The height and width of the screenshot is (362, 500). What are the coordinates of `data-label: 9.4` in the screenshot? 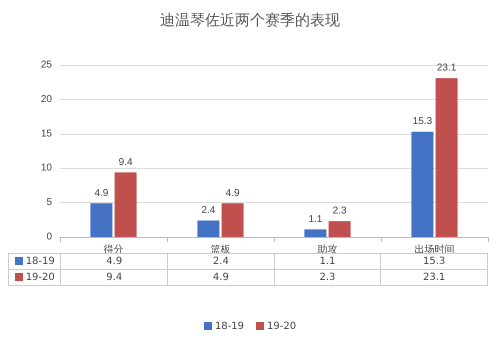 It's located at (125, 162).